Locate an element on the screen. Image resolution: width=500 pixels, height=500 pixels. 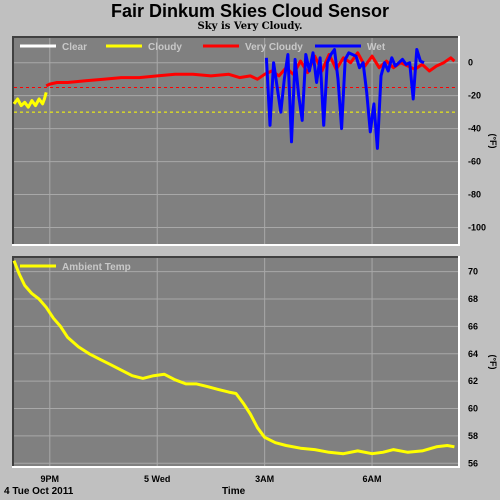
y-tick-label: 66 is located at coordinates (473, 326).